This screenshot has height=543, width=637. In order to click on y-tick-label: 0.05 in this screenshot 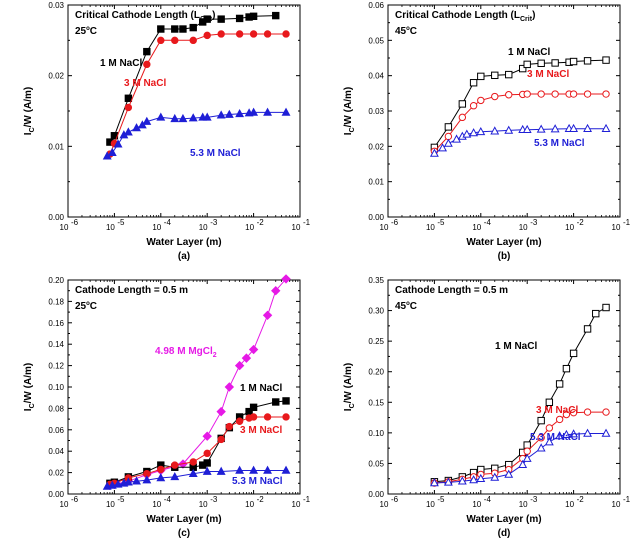, I will do `click(376, 463)`.